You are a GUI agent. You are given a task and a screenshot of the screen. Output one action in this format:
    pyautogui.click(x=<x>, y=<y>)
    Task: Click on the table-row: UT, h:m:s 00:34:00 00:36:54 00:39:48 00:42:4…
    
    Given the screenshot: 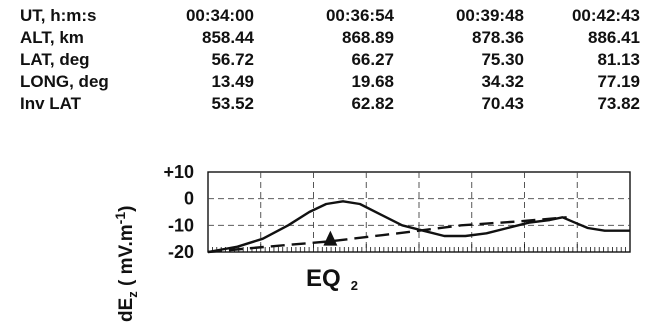 What is the action you would take?
    pyautogui.click(x=328, y=18)
    